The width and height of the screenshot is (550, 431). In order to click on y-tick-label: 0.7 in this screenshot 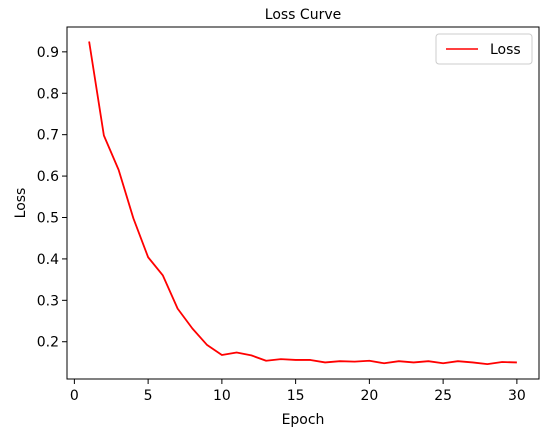, I will do `click(48, 136)`.